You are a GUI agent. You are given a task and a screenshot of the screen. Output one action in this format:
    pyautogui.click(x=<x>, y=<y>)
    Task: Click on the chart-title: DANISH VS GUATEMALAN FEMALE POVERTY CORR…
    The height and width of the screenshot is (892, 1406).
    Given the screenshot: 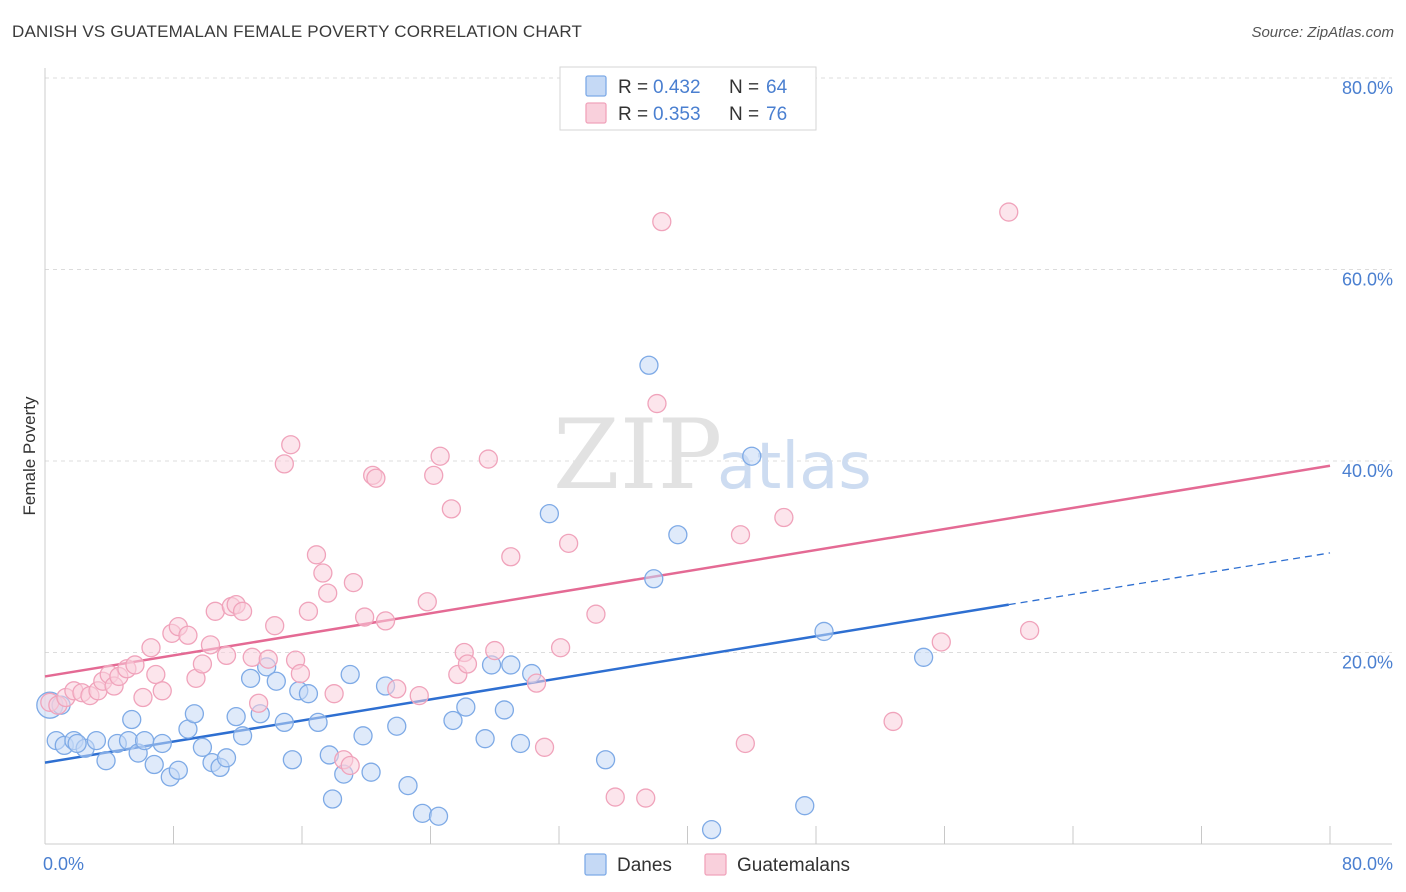 What is the action you would take?
    pyautogui.click(x=297, y=31)
    